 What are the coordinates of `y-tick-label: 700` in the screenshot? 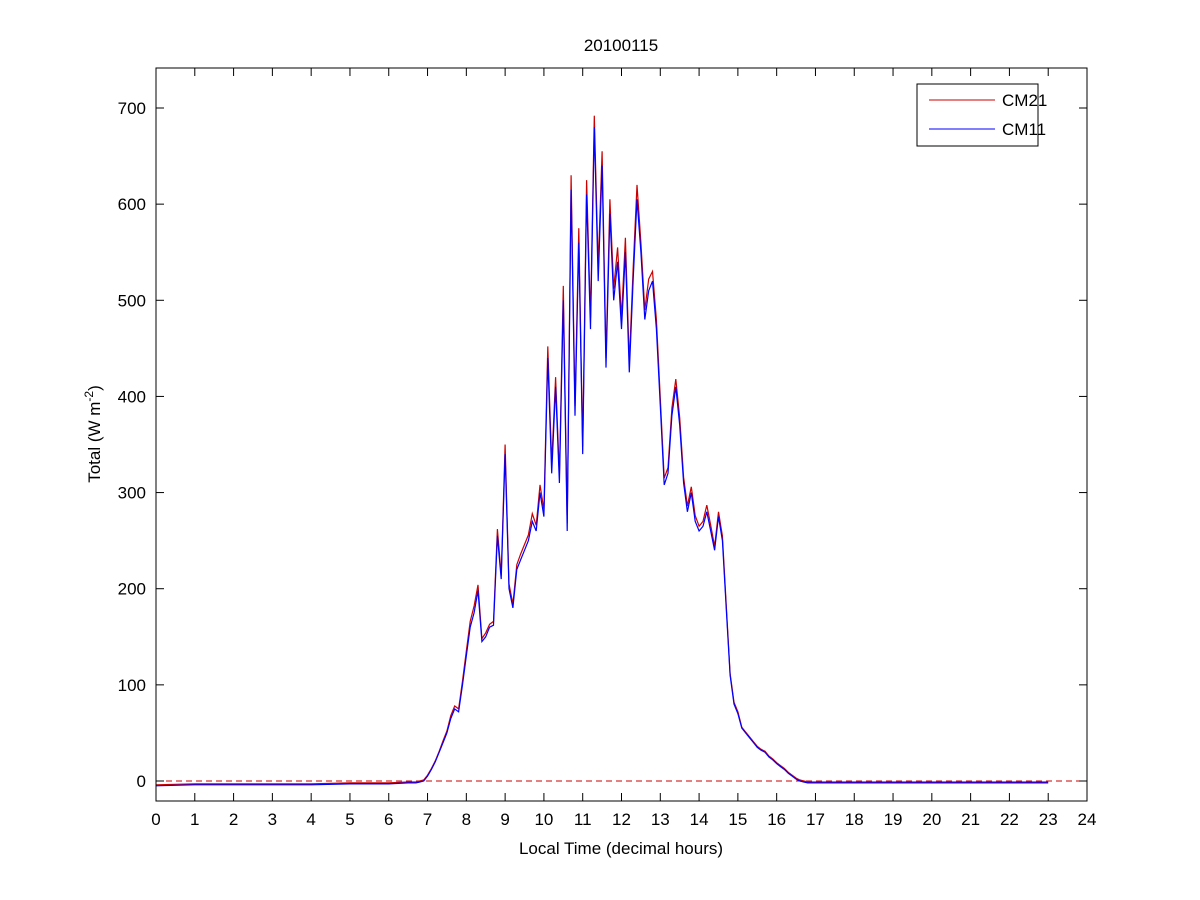 It's located at (132, 108).